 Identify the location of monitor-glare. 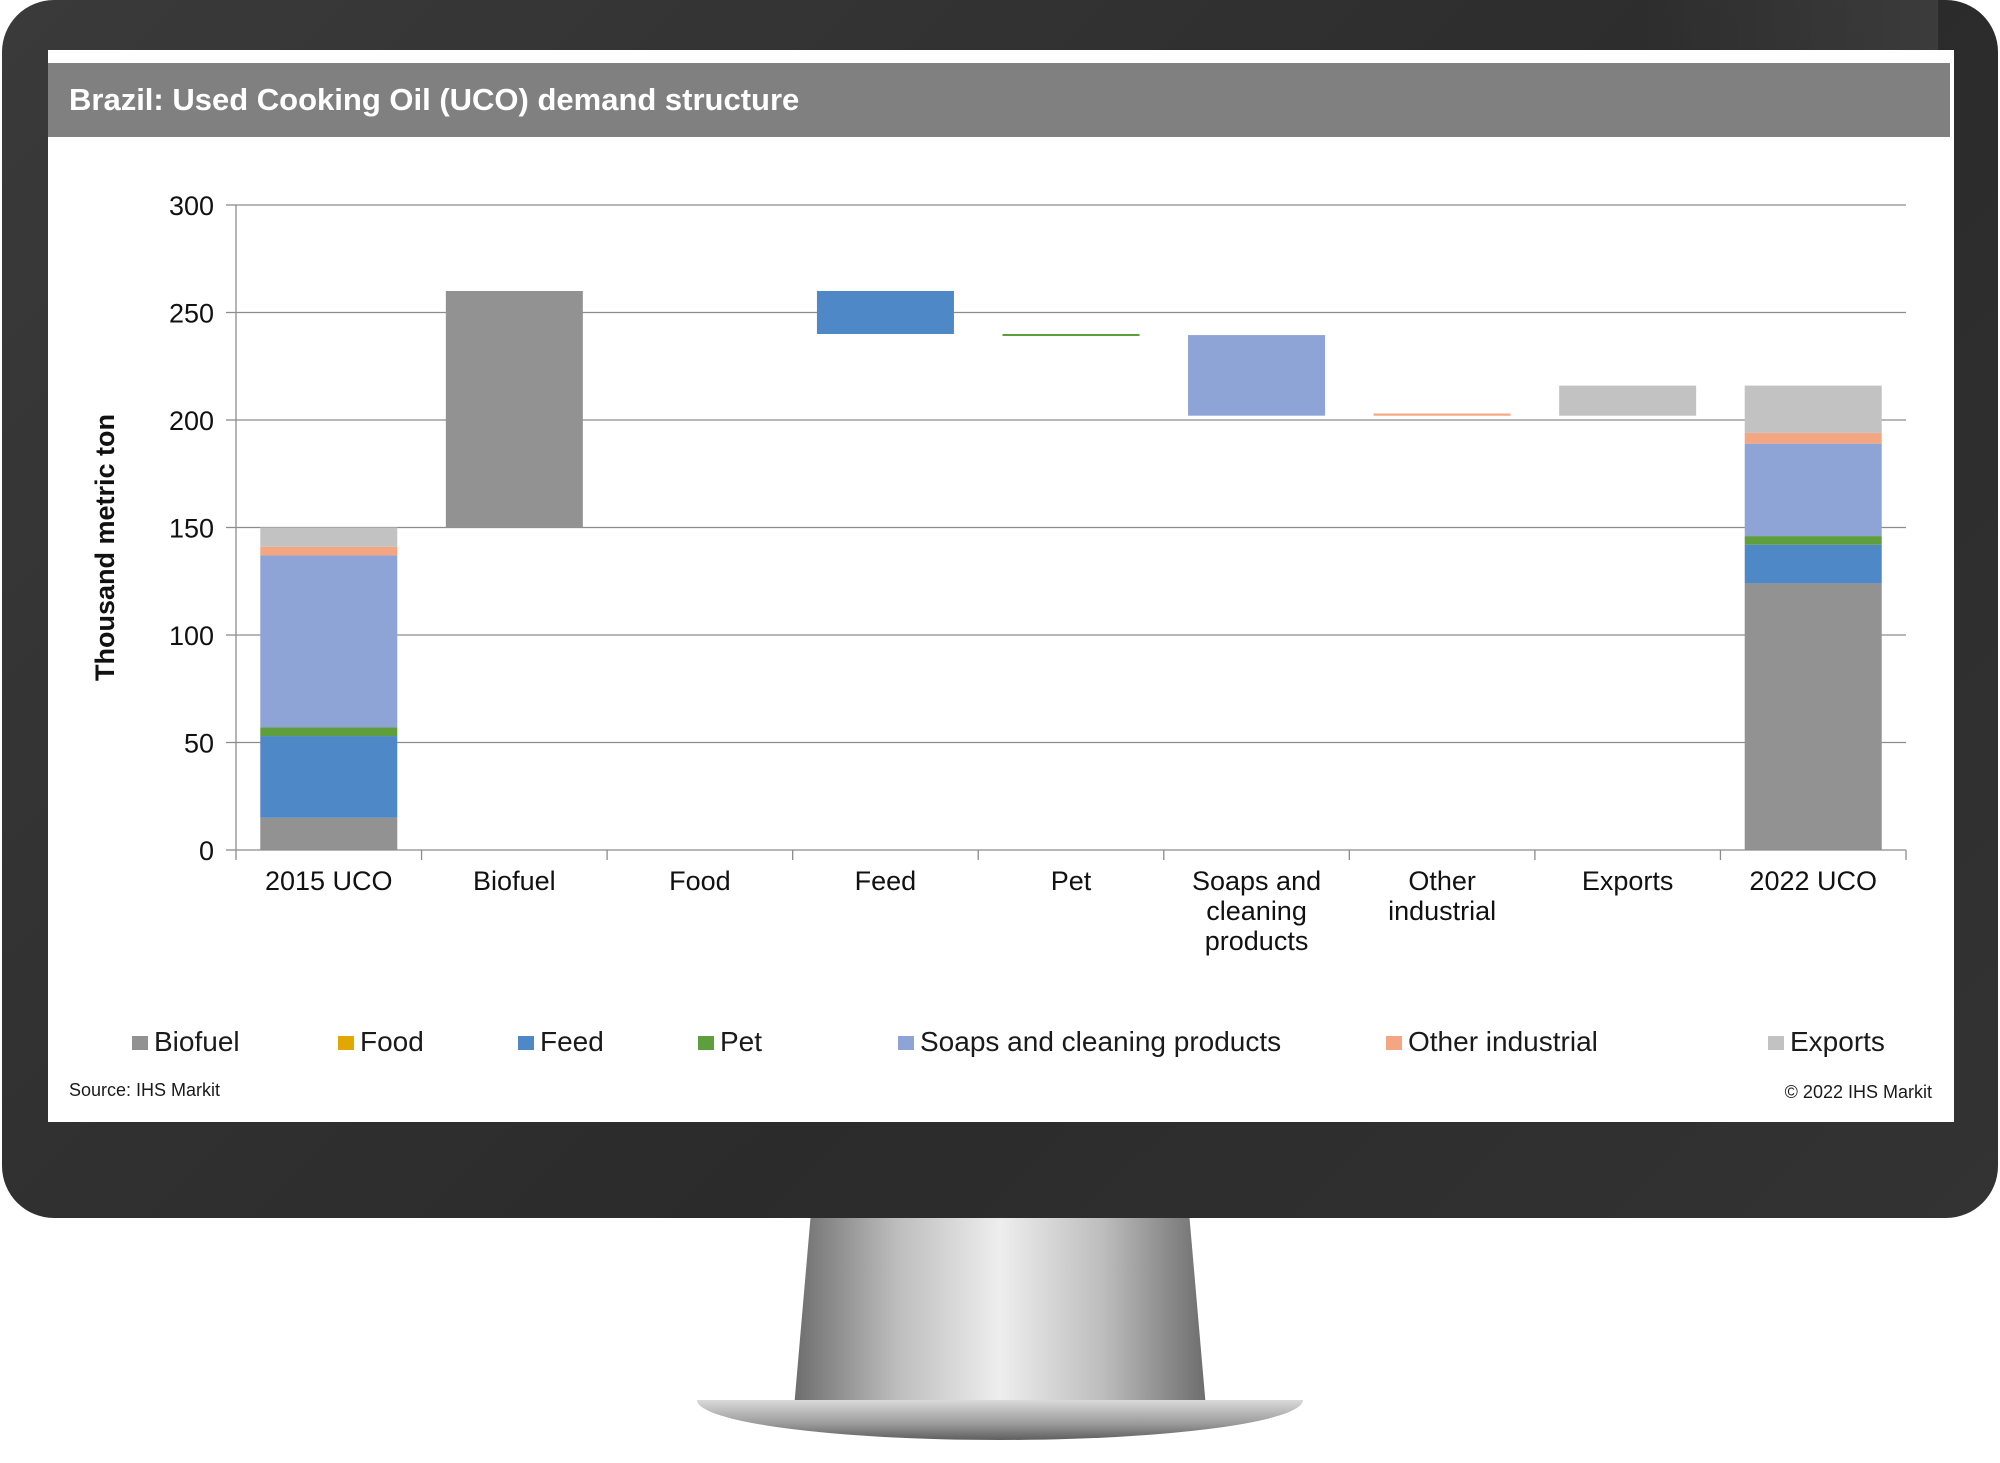
(1788, 25).